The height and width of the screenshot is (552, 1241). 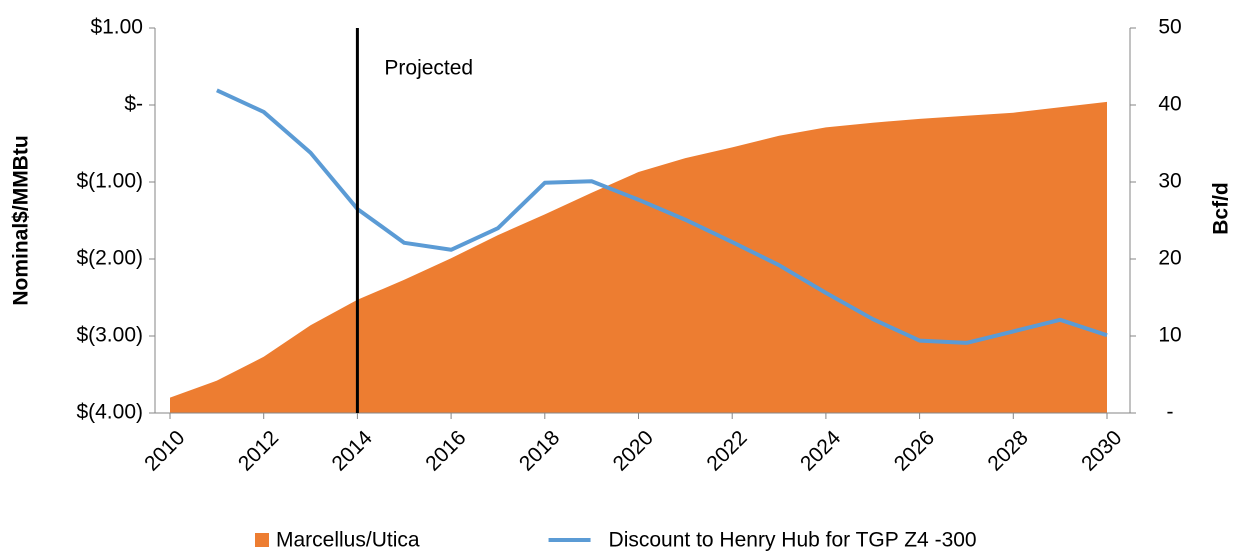 I want to click on legend-label: Marcellus/Utica, so click(x=348, y=540).